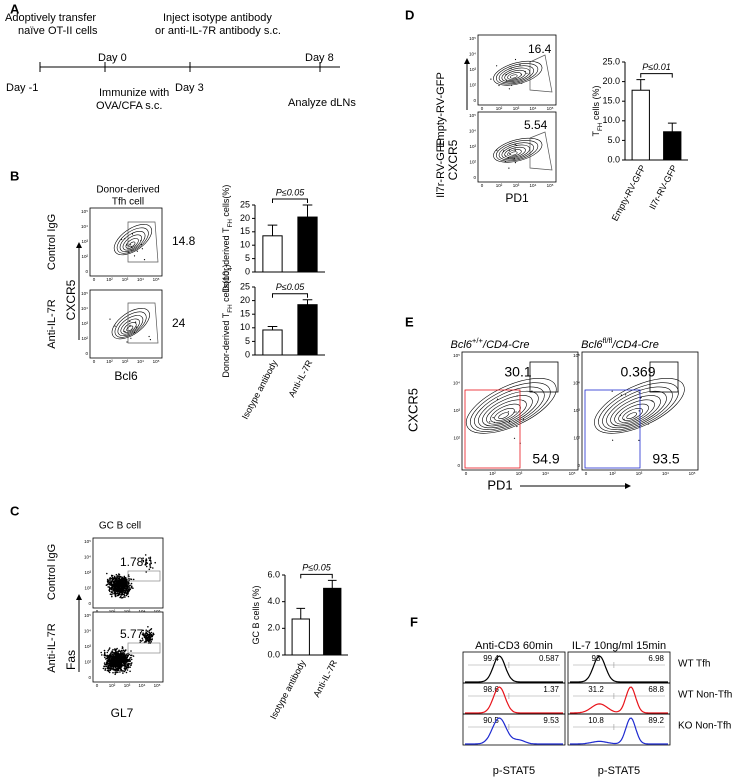 The height and width of the screenshot is (781, 754). I want to click on arrow-head, so click(79, 597).